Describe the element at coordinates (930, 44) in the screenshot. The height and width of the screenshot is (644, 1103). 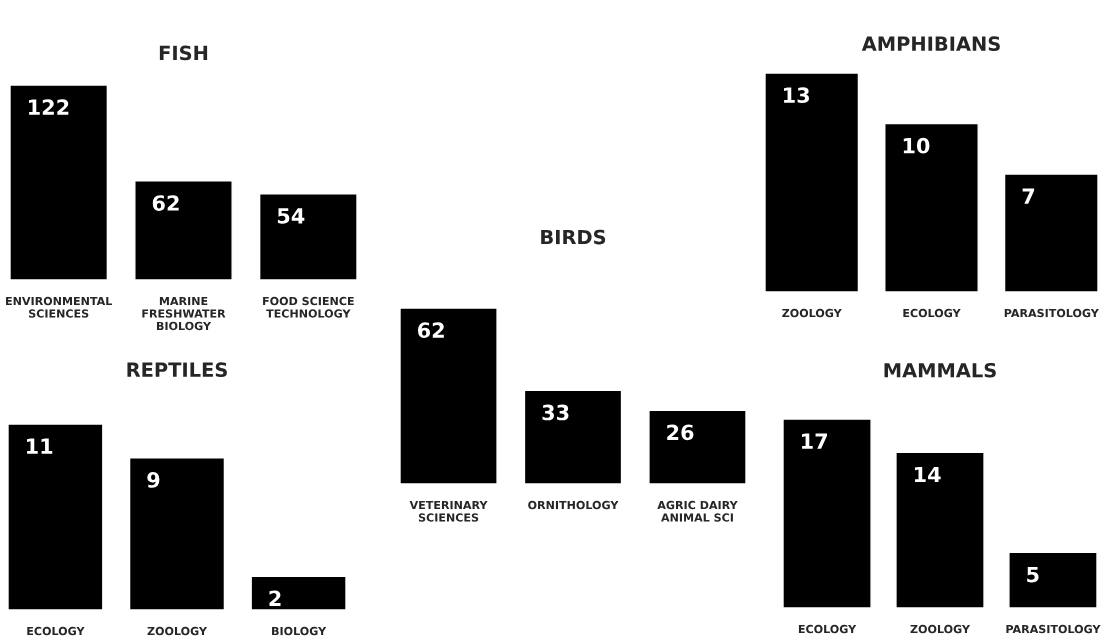
I see `chart-title: AMPHIBIANS` at that location.